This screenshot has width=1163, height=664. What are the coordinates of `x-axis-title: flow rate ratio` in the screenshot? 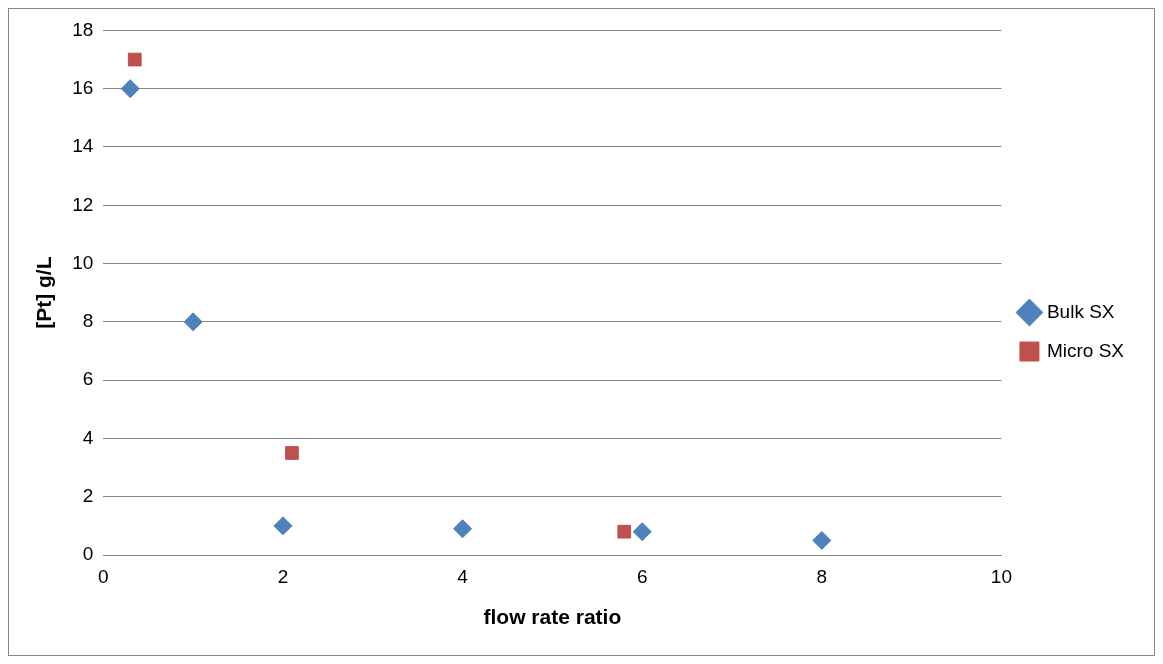 It's located at (552, 617).